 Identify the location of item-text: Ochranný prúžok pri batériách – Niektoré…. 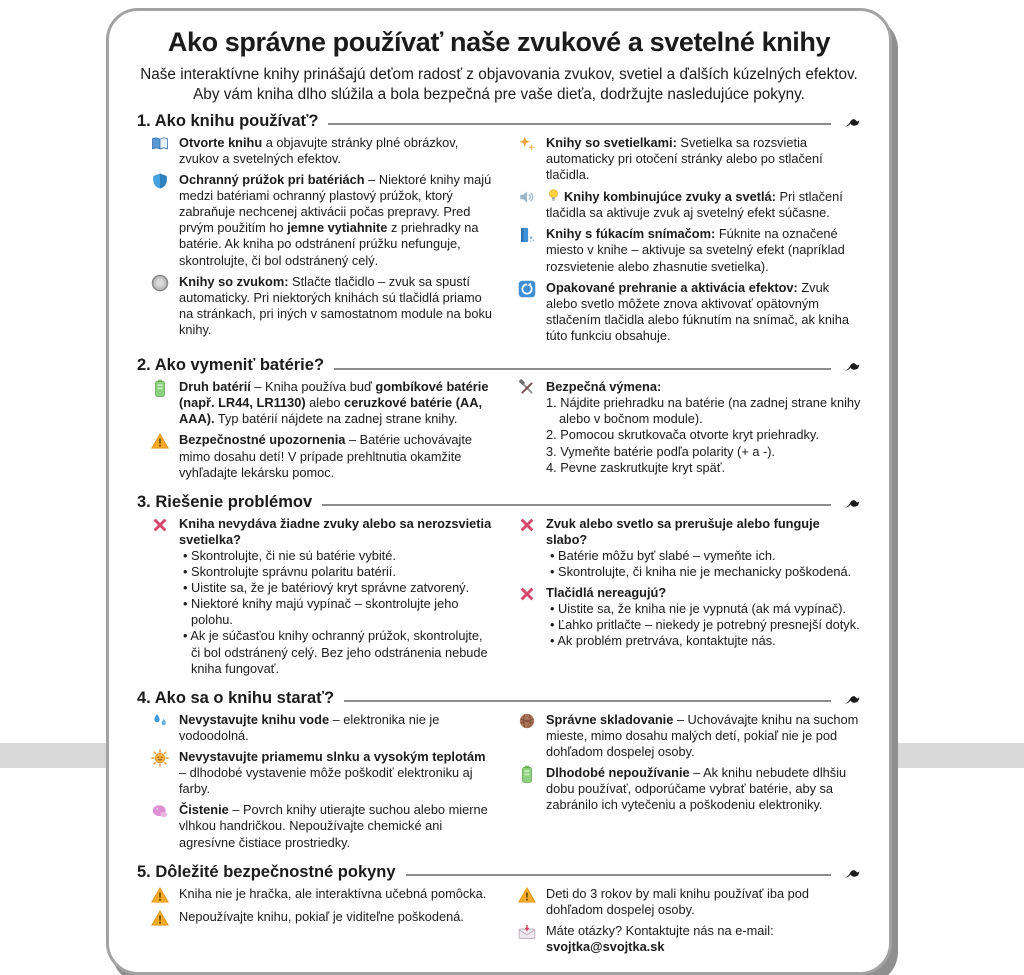
(336, 220).